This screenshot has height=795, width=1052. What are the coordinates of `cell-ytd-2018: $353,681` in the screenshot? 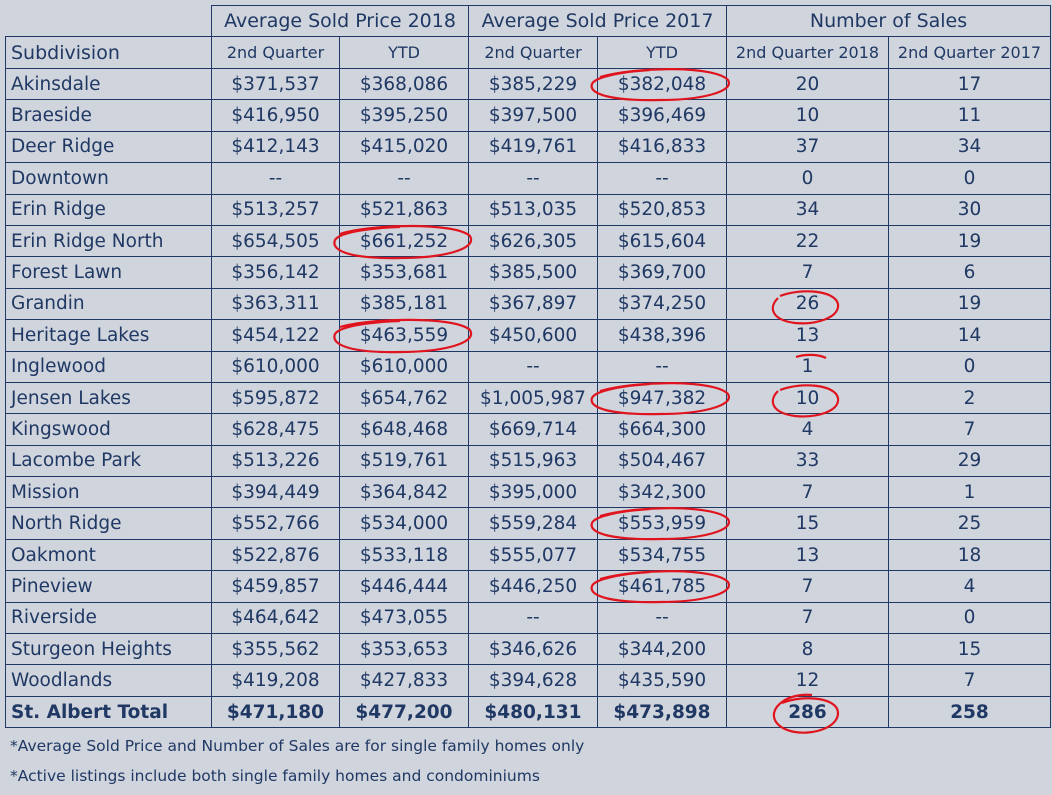 It's located at (404, 272).